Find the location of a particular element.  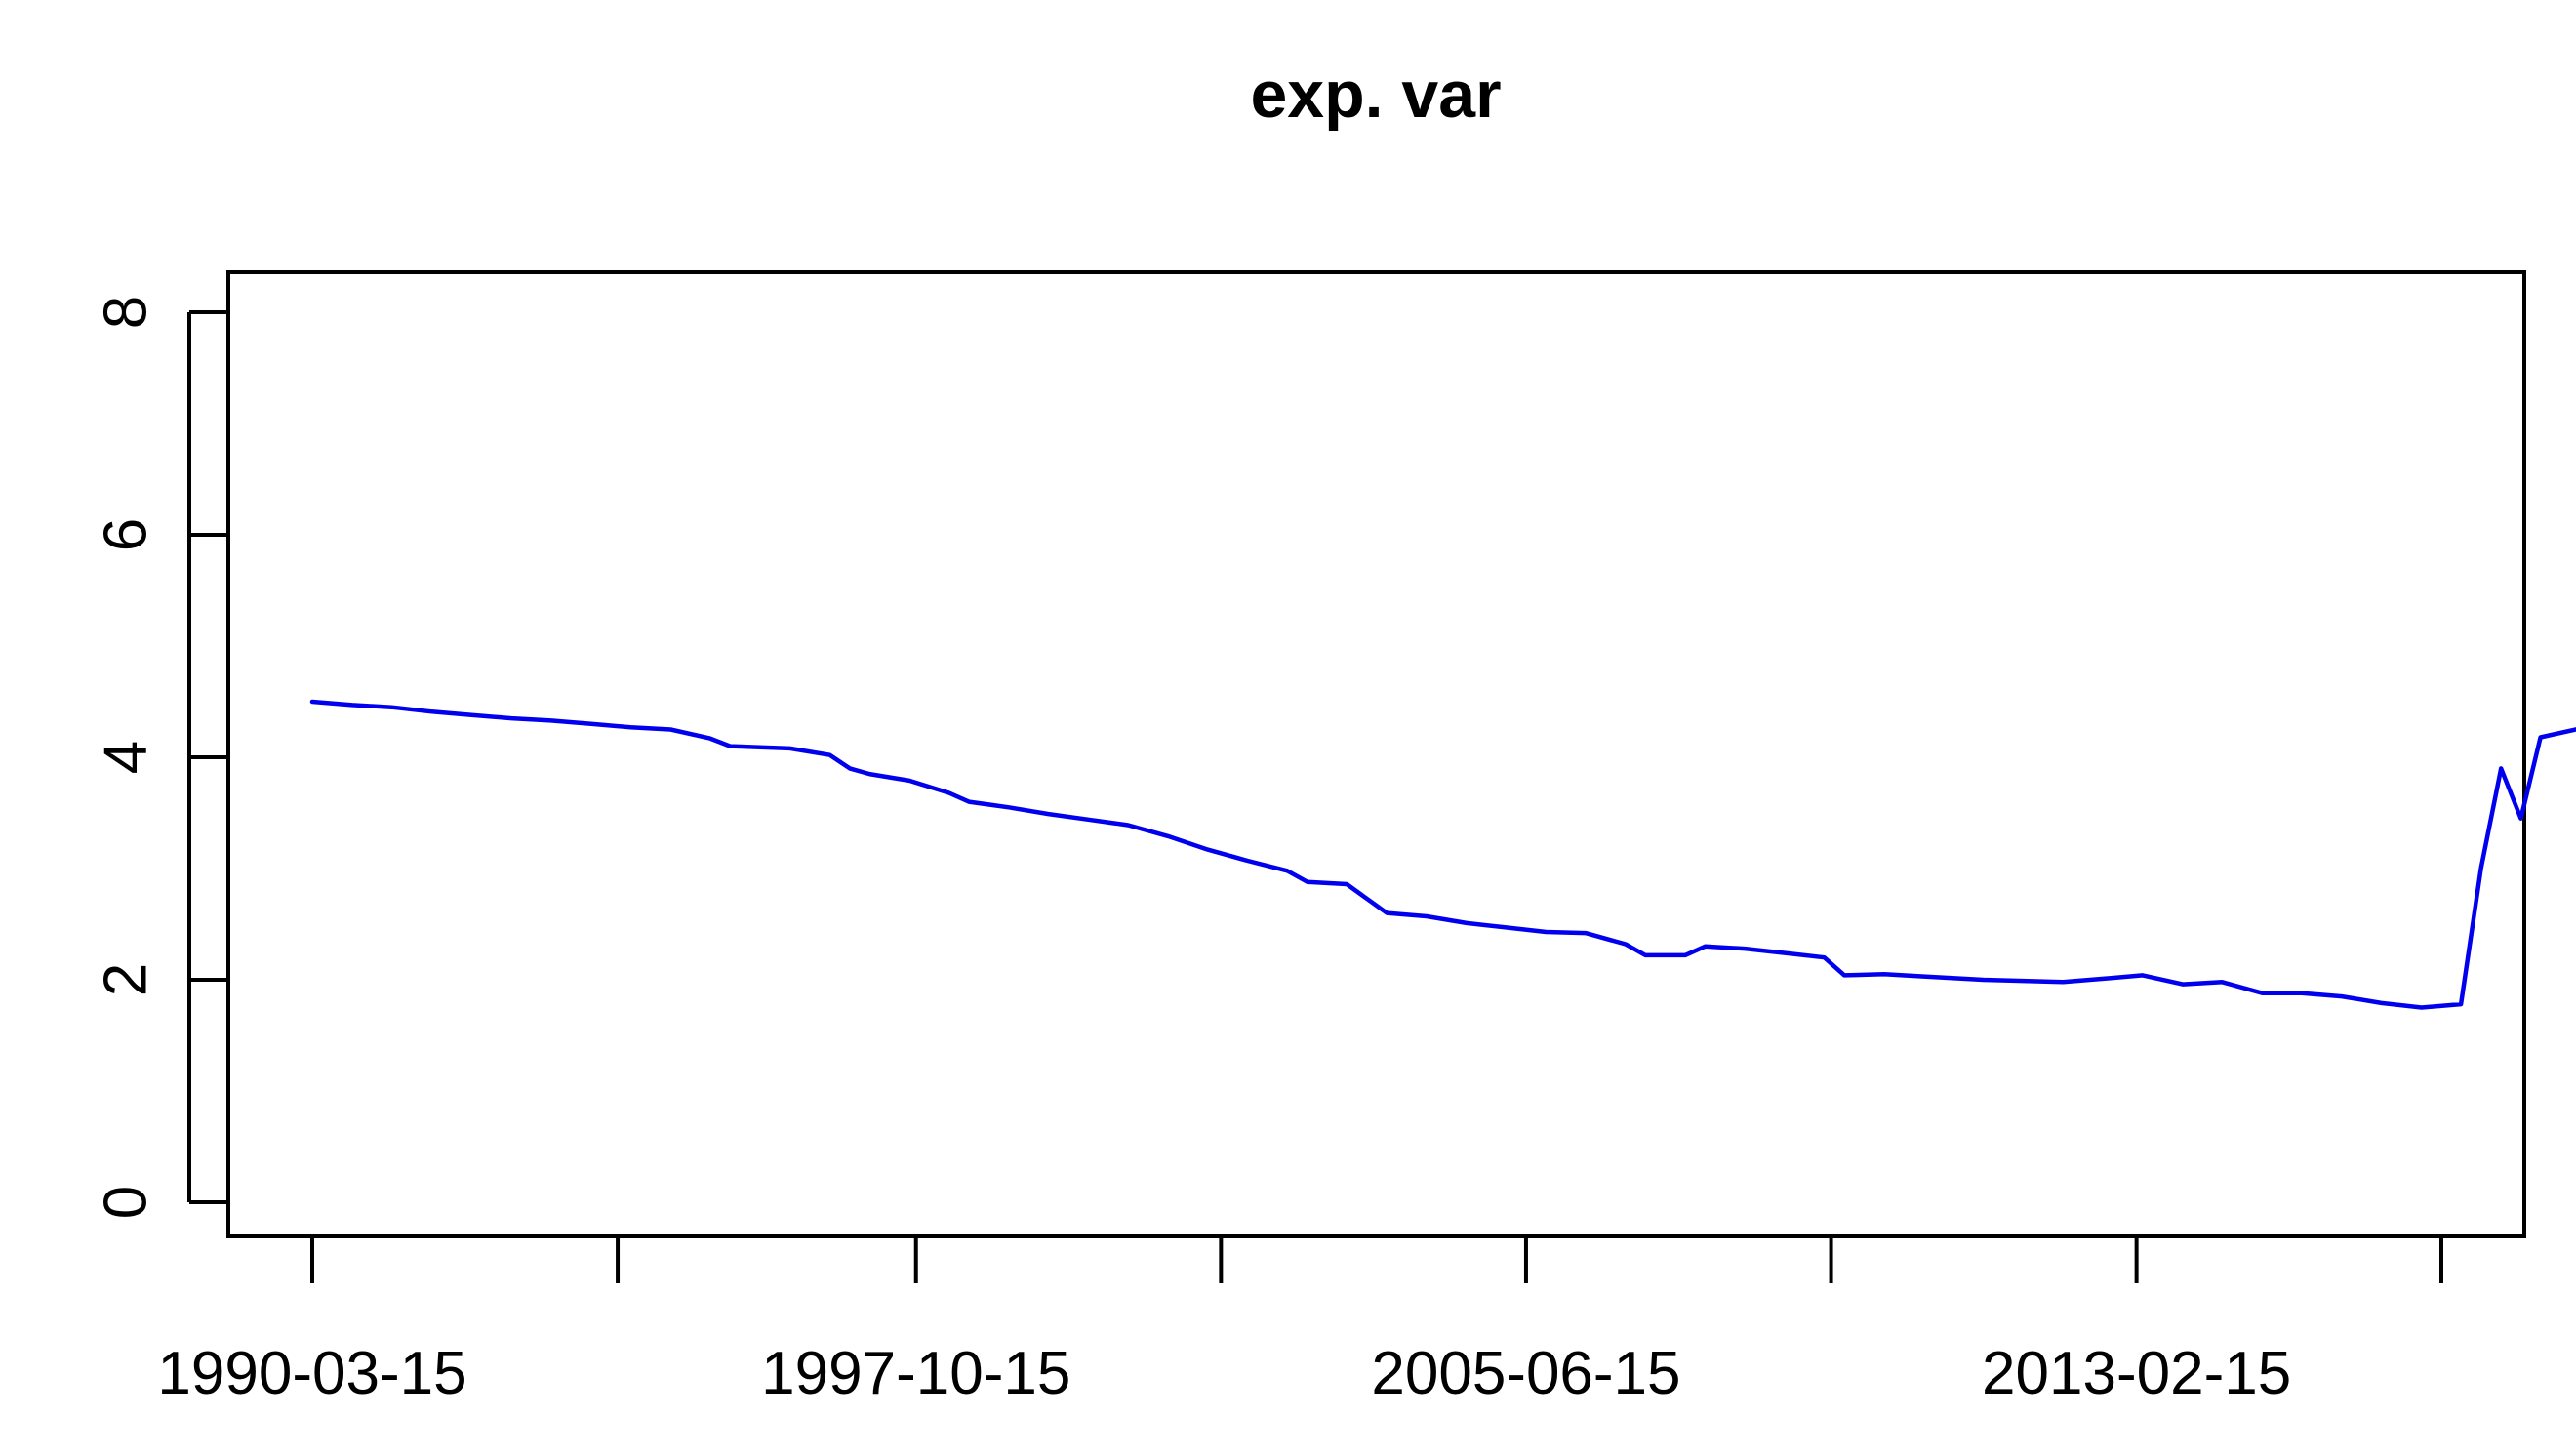

x-tick-label: 1997-10-15 is located at coordinates (915, 1373).